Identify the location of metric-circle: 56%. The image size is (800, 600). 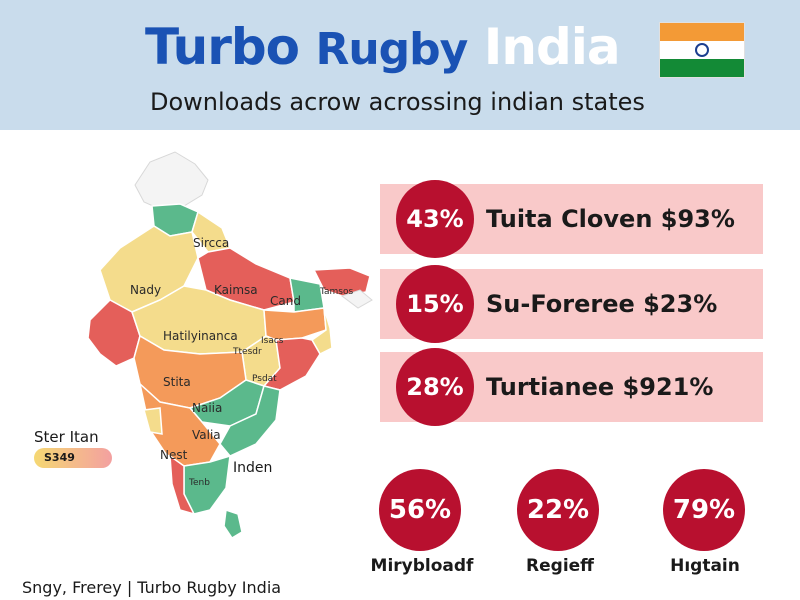
(420, 510).